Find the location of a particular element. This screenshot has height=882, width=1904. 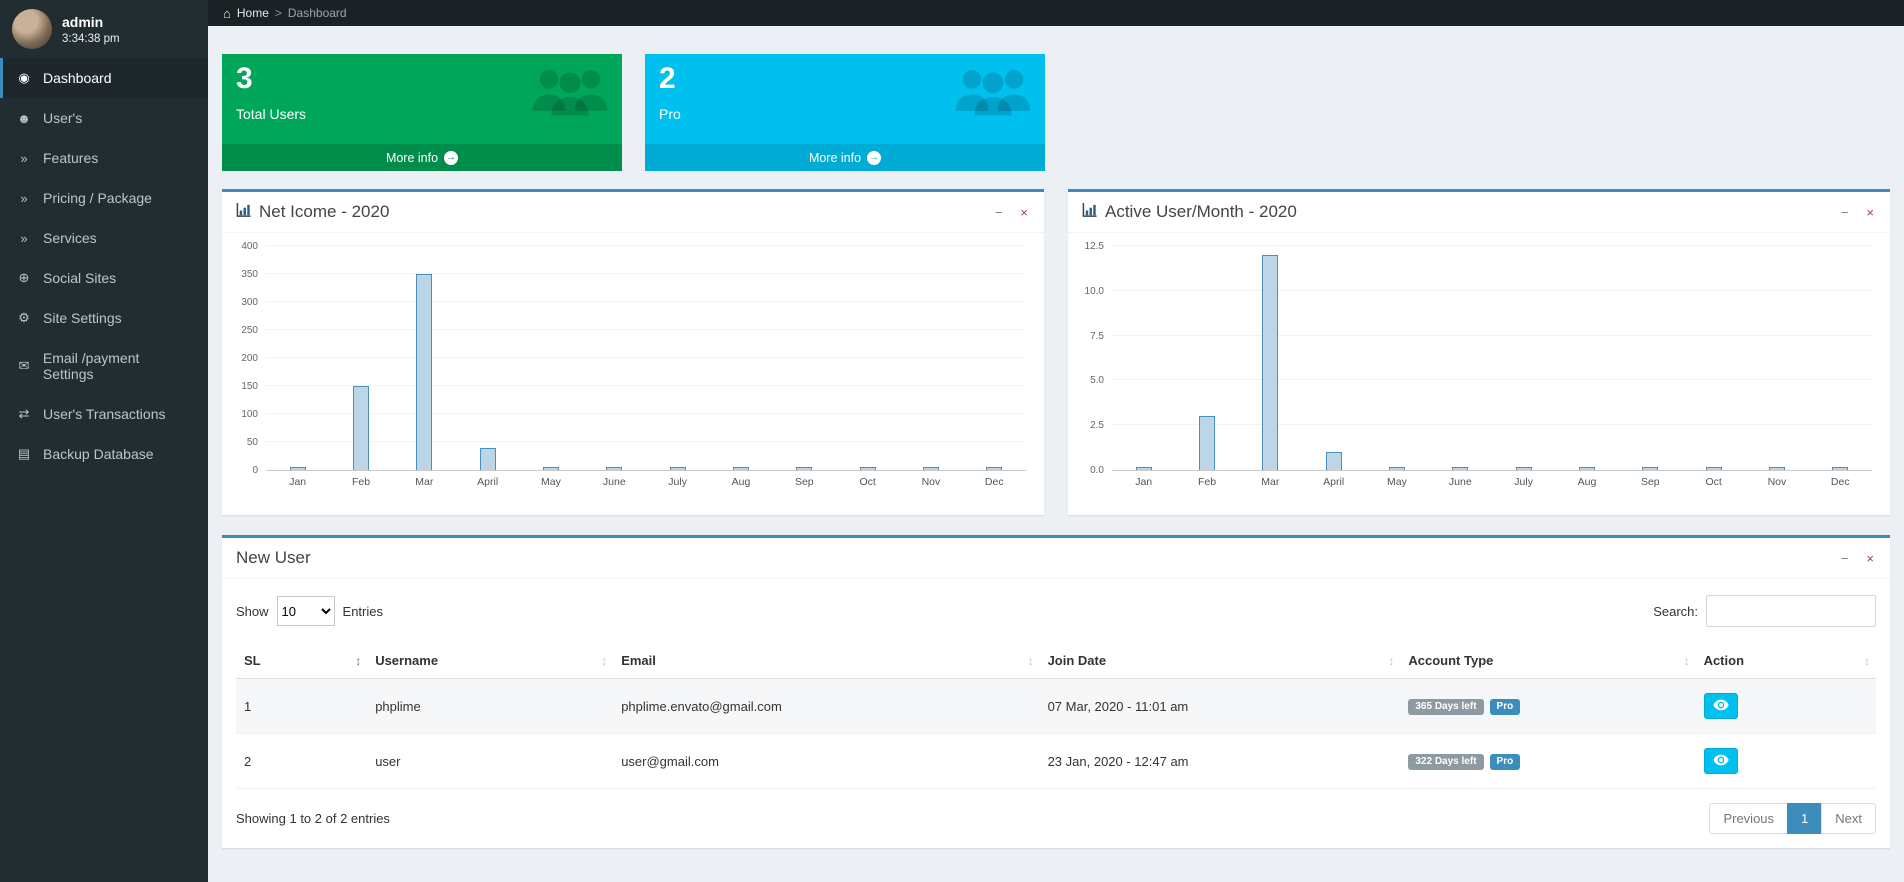

user-panel: admin 3:34:38 pm is located at coordinates (104, 29).